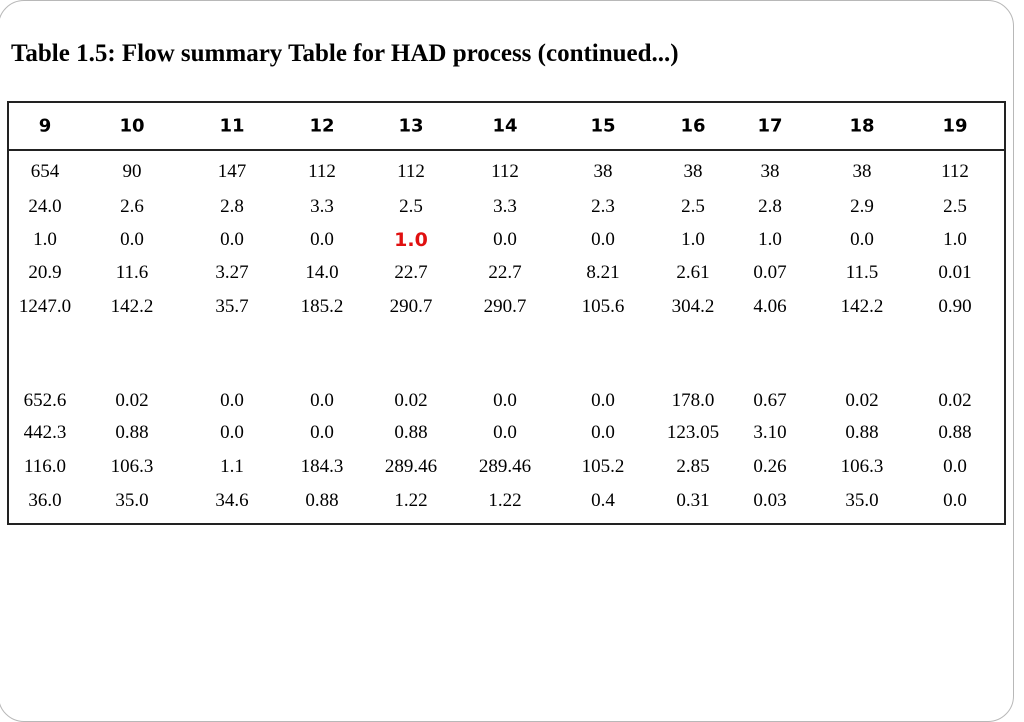 The image size is (1024, 722). Describe the element at coordinates (322, 272) in the screenshot. I see `table-cell: 14.0` at that location.